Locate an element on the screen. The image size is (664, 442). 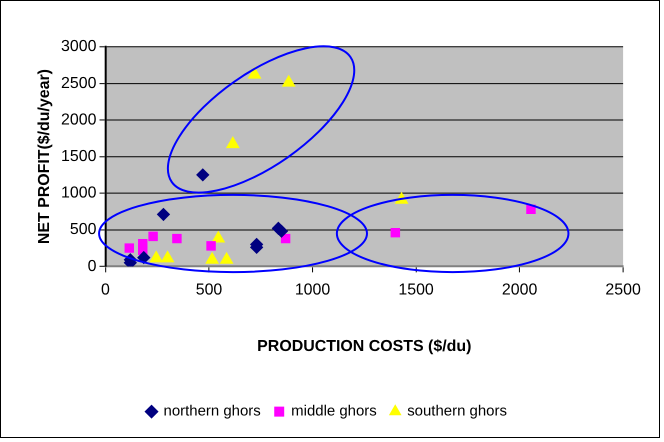
x-tick-label: 1500 is located at coordinates (416, 289).